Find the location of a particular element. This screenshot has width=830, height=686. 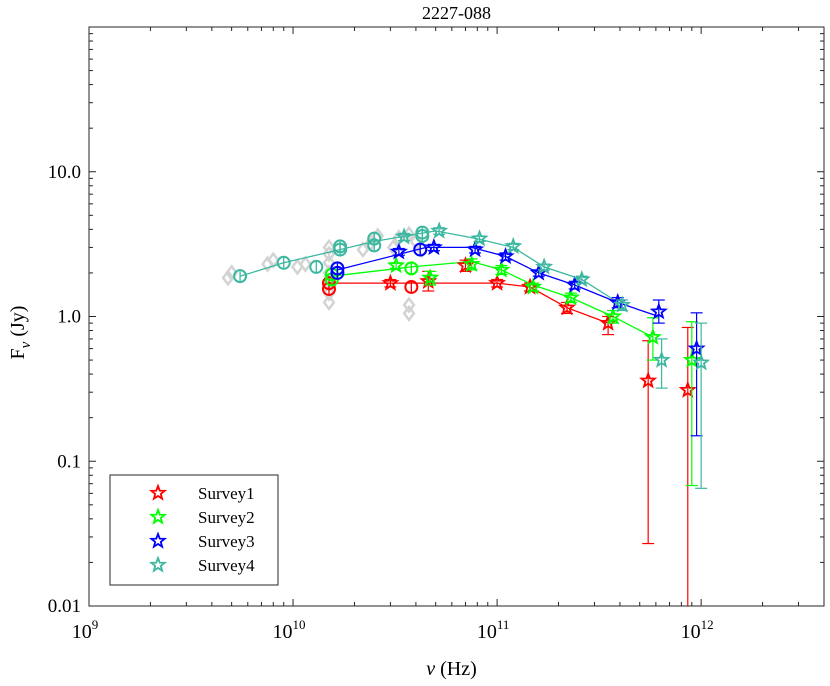

y-tick-label: 0.1 is located at coordinates (69, 461).